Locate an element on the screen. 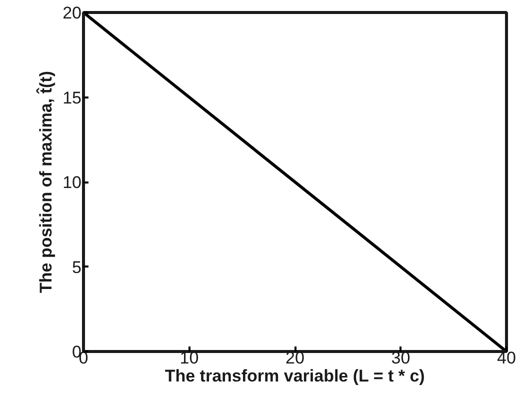 The height and width of the screenshot is (403, 526). y-tick-label: 5 is located at coordinates (77, 267).